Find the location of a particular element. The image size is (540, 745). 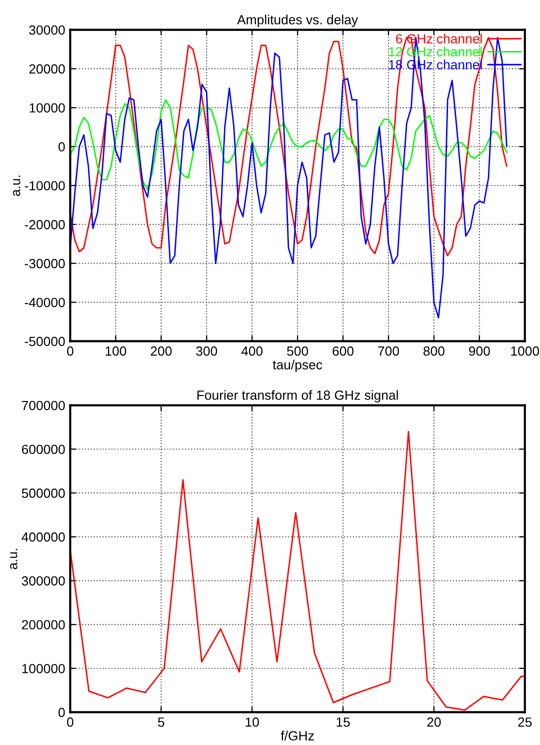

x-tick-label: 1000 is located at coordinates (525, 351).